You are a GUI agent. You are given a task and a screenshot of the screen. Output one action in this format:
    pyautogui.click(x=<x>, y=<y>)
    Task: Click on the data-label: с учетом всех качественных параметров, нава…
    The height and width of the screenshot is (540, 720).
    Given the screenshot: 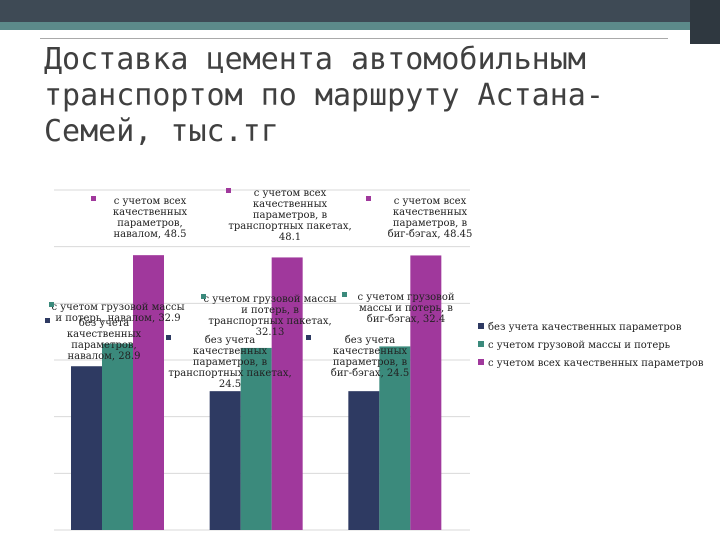 What is the action you would take?
    pyautogui.click(x=150, y=218)
    